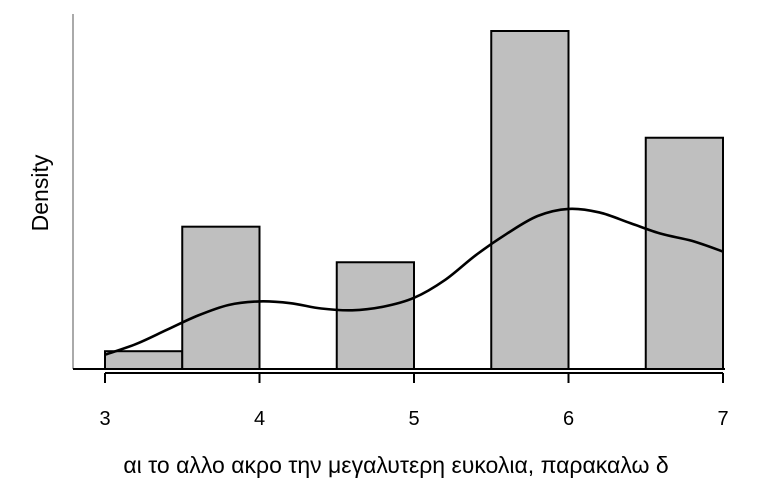  Describe the element at coordinates (568, 419) in the screenshot. I see `x-tick-label: 6` at that location.